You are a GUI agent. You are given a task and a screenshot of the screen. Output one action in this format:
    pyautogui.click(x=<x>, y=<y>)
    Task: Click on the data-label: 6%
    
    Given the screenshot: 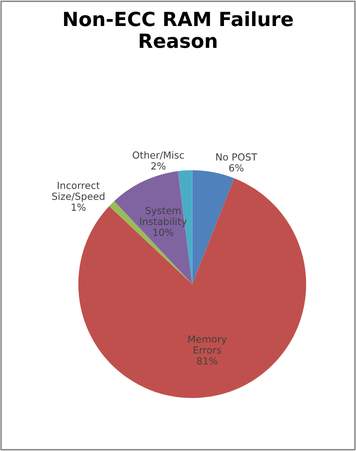 What is the action you would take?
    pyautogui.click(x=236, y=168)
    